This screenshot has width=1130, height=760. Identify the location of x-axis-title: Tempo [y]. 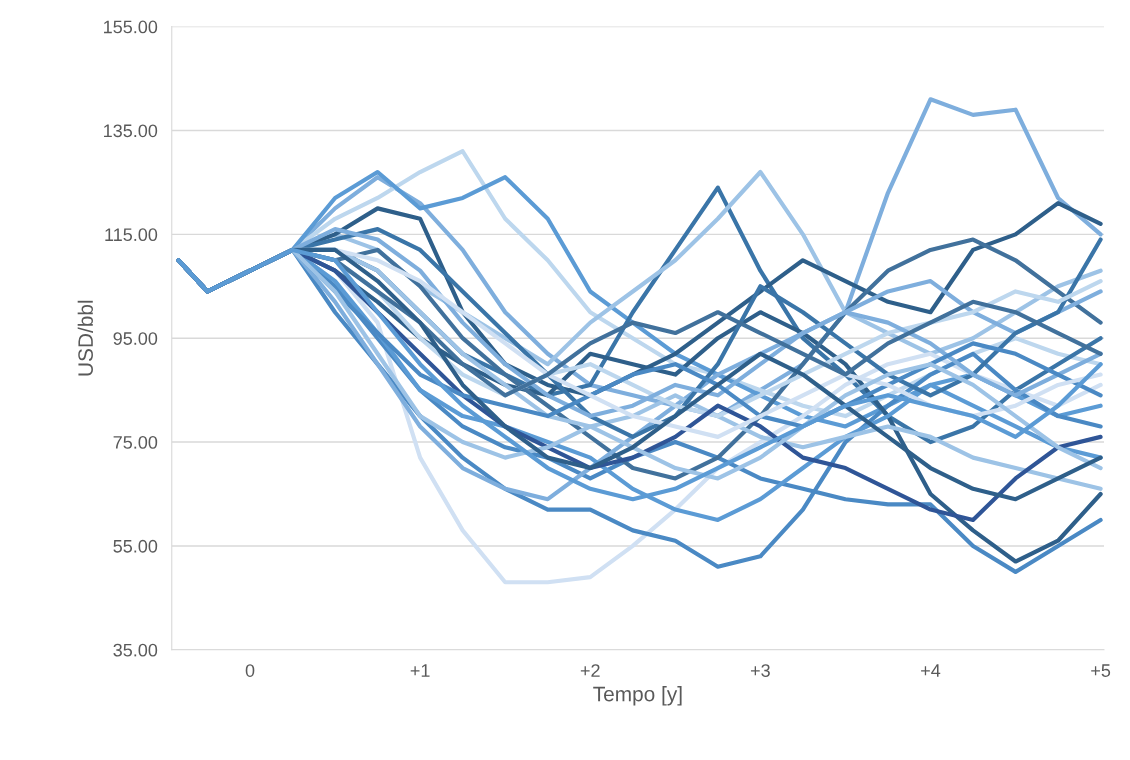
(637, 696).